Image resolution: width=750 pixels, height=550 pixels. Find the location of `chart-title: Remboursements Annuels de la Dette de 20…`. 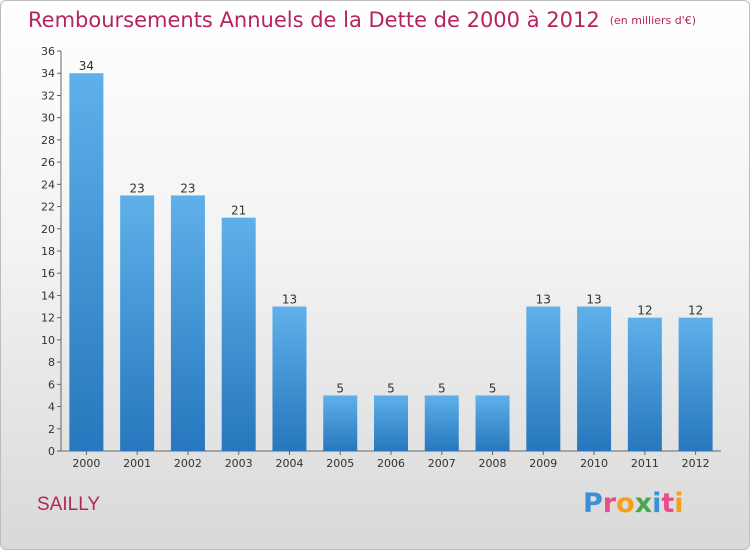

chart-title: Remboursements Annuels de la Dette de 20… is located at coordinates (362, 20).